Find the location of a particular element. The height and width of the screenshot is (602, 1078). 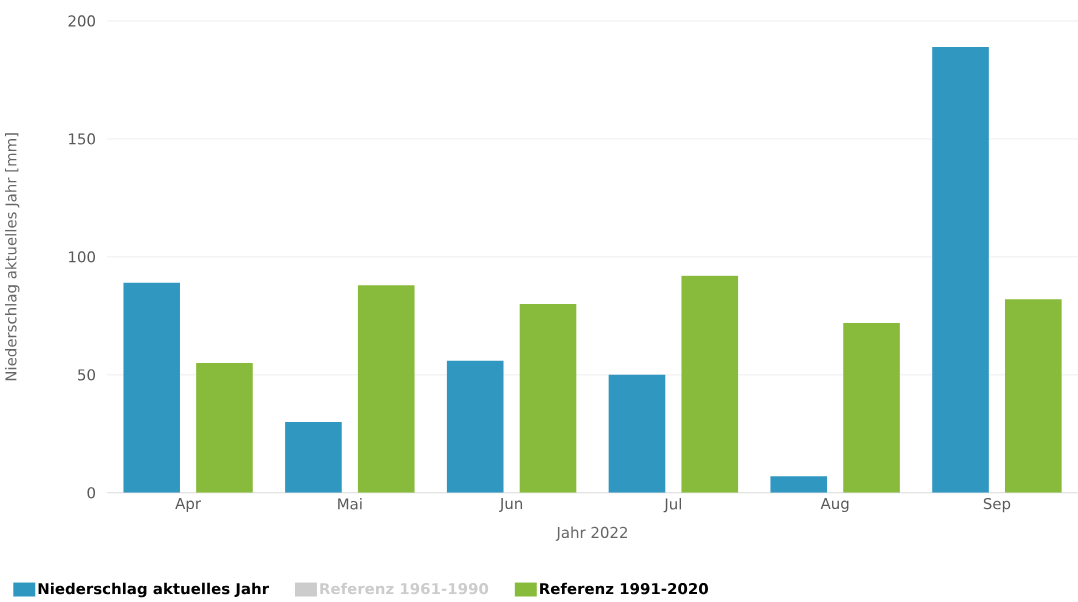

y-tick-label: 0 is located at coordinates (91, 493).